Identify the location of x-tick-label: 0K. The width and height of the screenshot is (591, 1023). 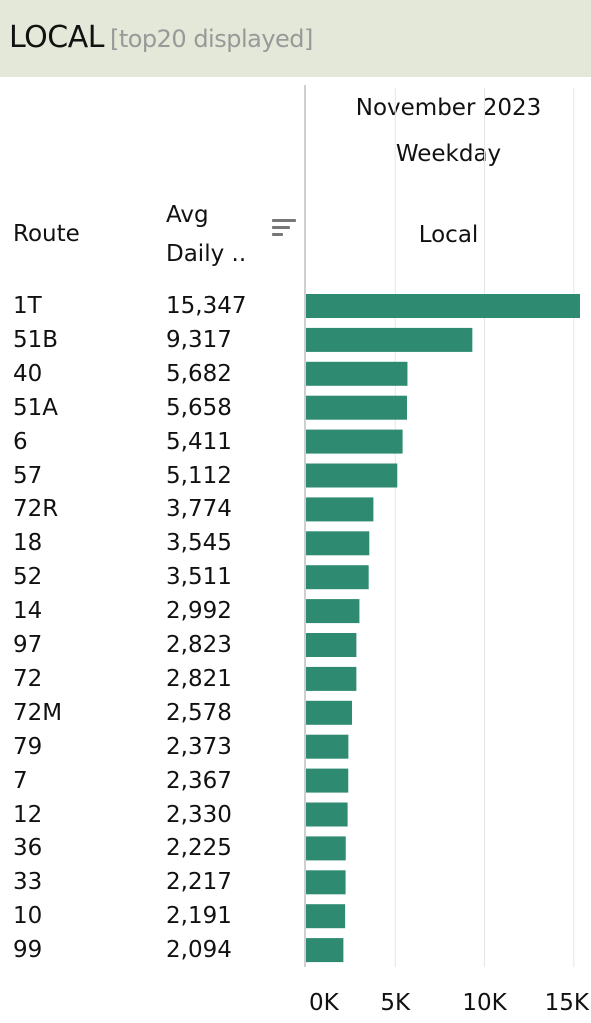
(324, 1003).